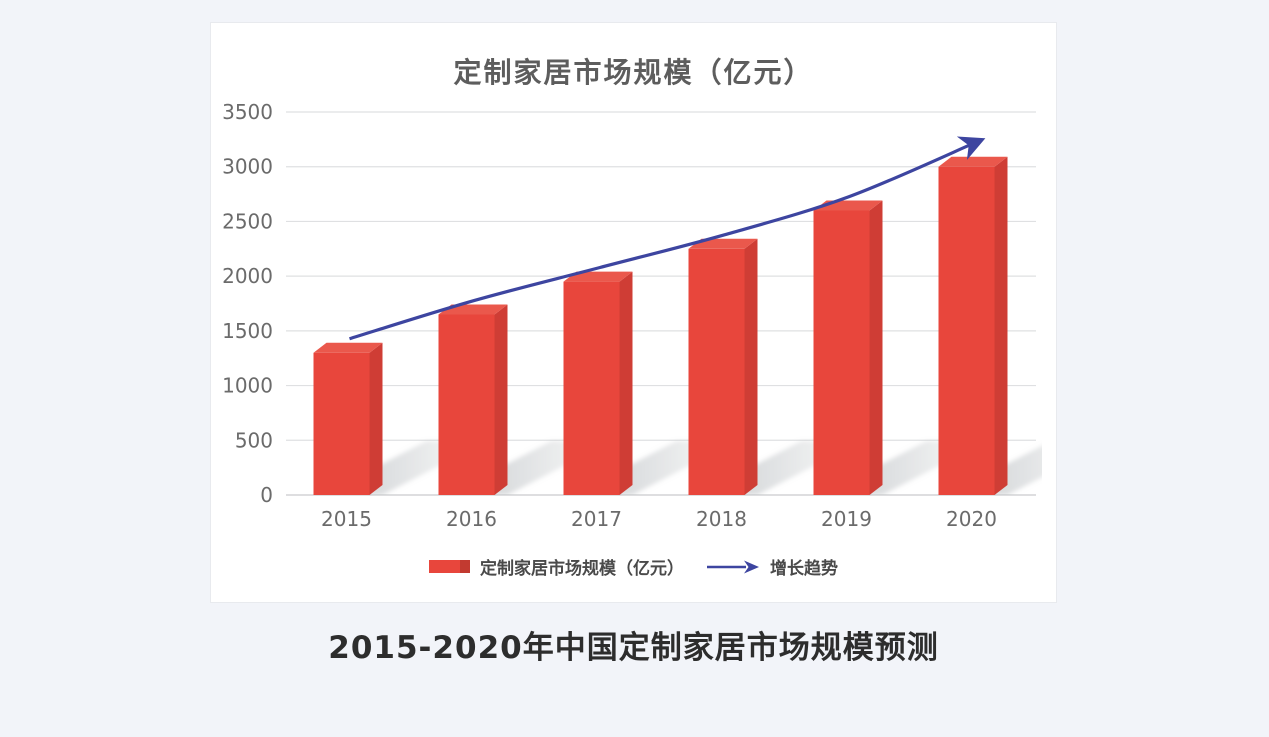 This screenshot has width=1269, height=737. Describe the element at coordinates (266, 495) in the screenshot. I see `y-axis-label-0: 0` at that location.